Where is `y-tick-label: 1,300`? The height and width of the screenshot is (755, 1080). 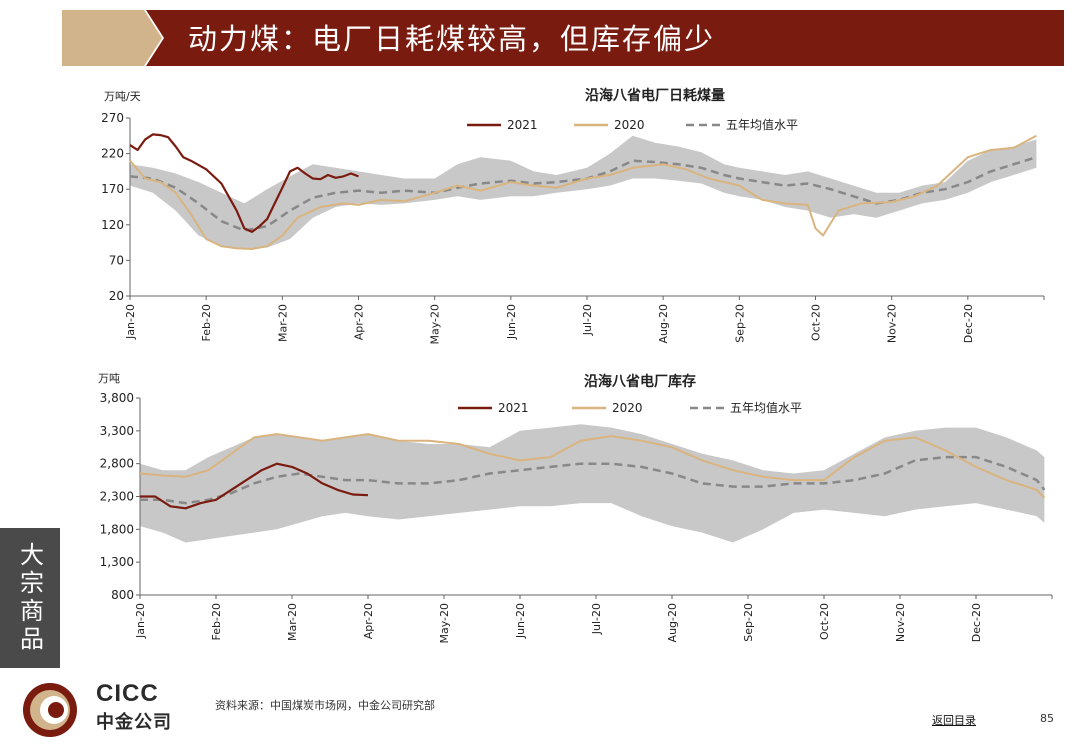
y-tick-label: 1,300 is located at coordinates (117, 562).